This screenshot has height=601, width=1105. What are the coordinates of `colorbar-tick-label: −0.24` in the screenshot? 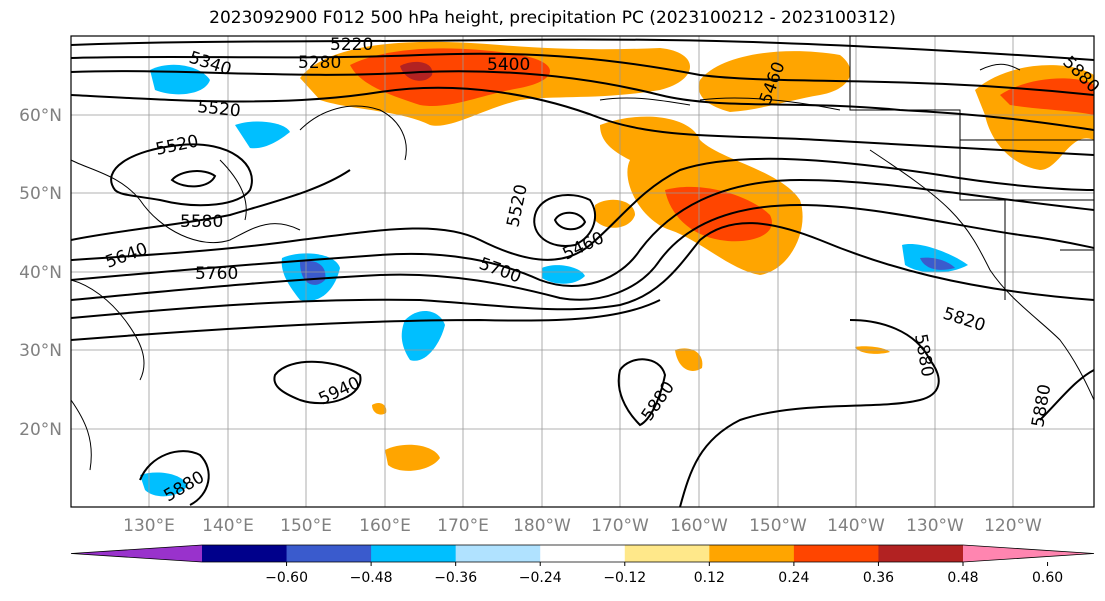 It's located at (540, 578).